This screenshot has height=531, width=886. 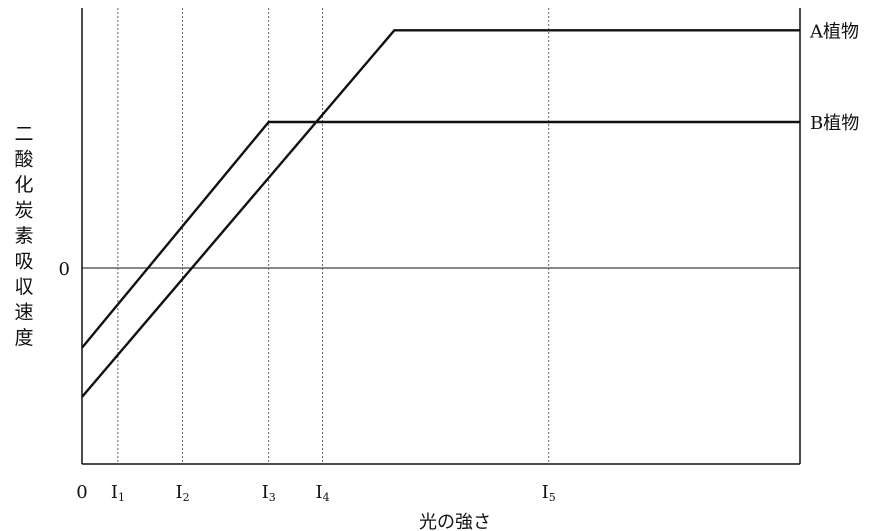 What do you see at coordinates (118, 493) in the screenshot?
I see `x-marker-label-1: I1` at bounding box center [118, 493].